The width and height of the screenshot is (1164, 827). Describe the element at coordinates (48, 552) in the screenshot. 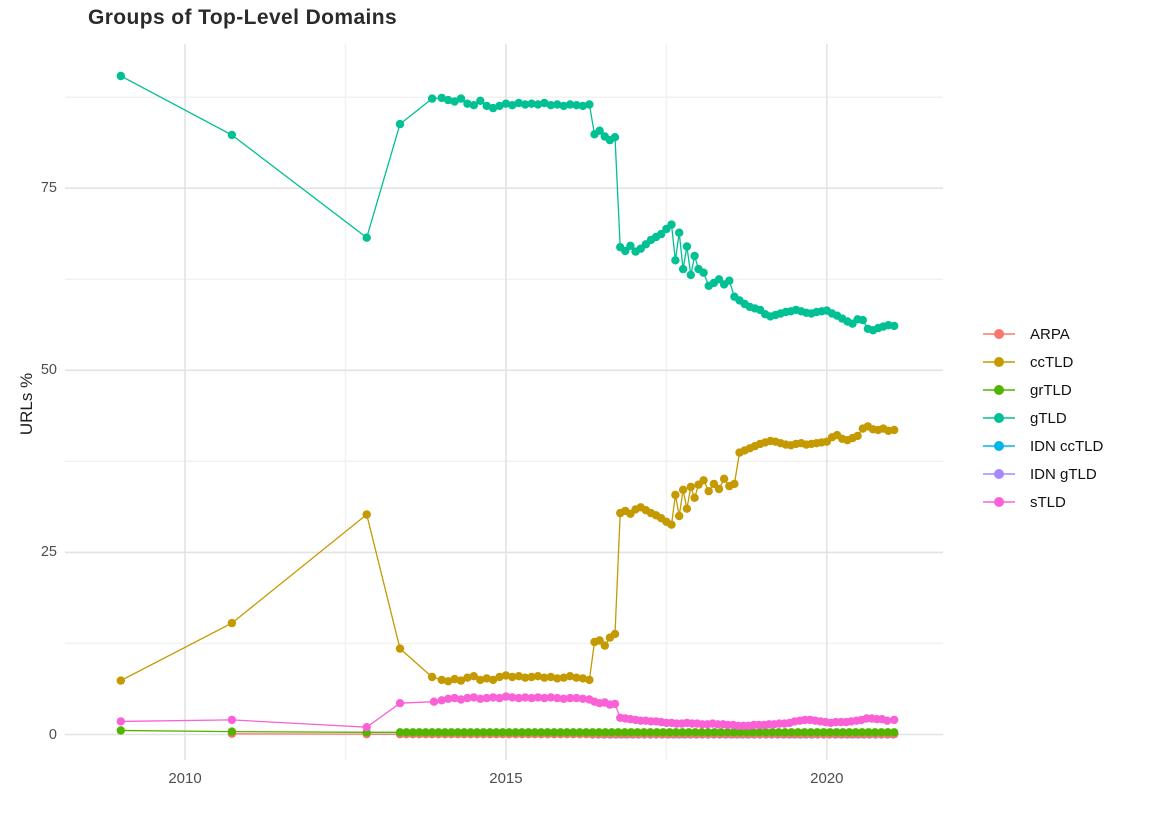

I see `y-tick-label: 25` at that location.